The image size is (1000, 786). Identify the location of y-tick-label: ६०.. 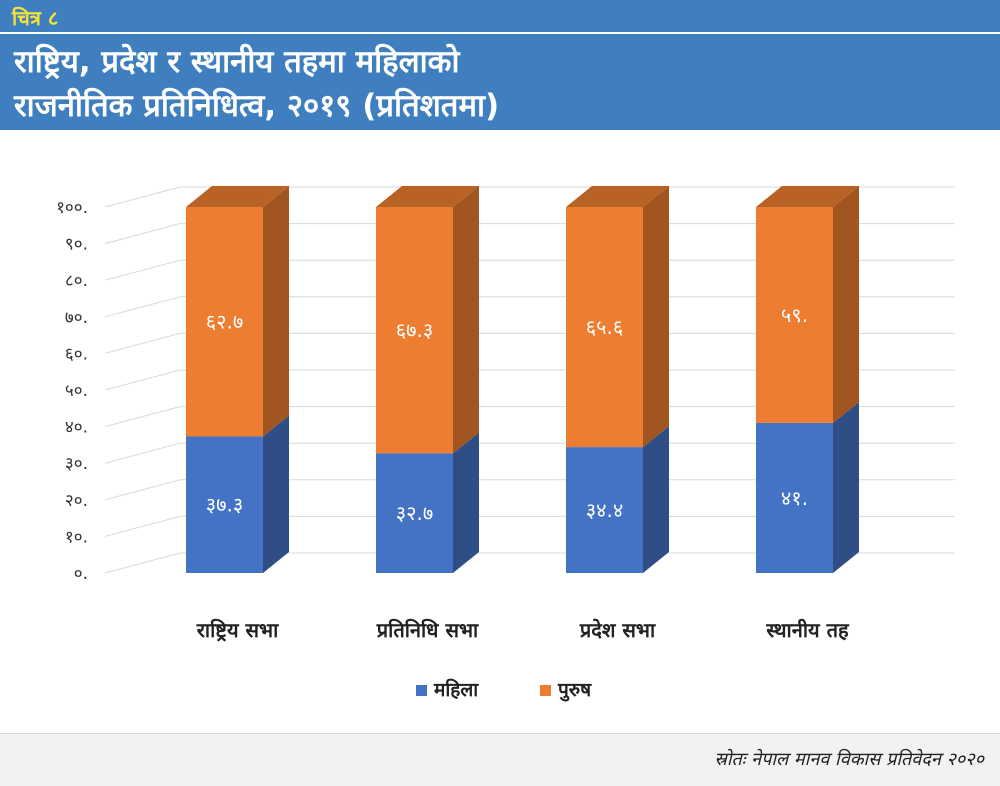
(76, 354).